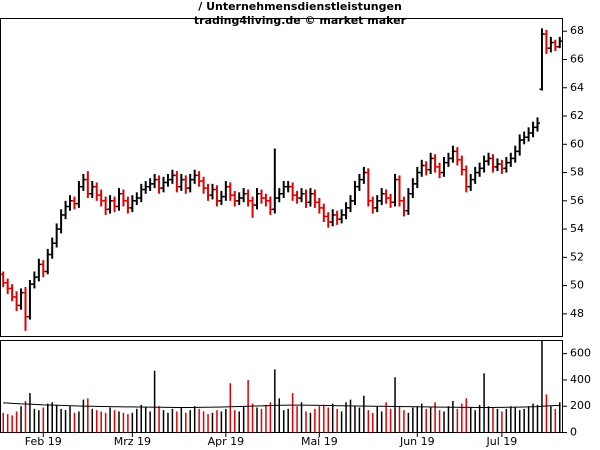 The width and height of the screenshot is (600, 450). Describe the element at coordinates (577, 30) in the screenshot. I see `y-tick-label: 68` at that location.